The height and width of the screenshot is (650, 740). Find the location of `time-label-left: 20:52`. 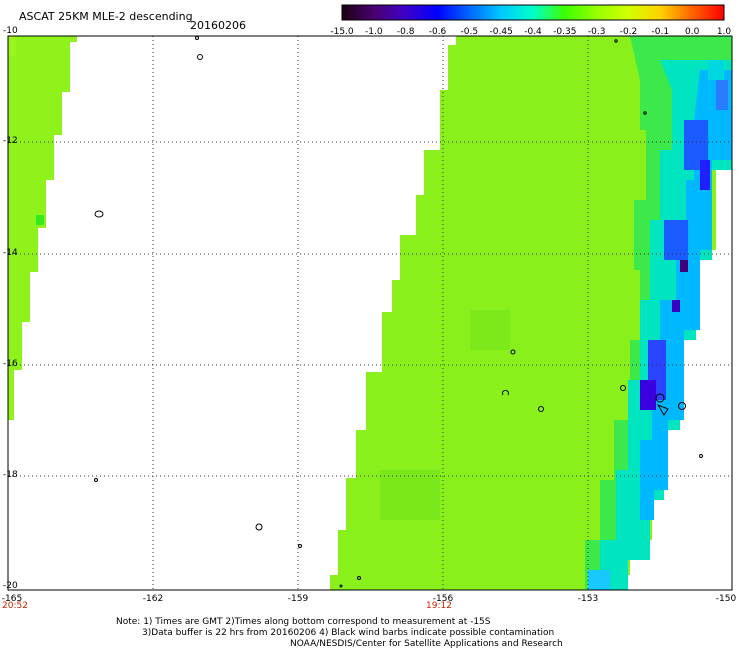

time-label-left: 20:52 is located at coordinates (15, 606).